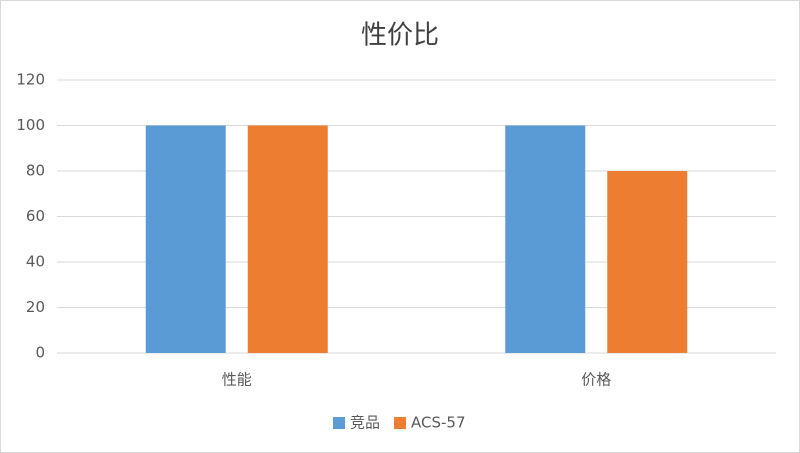  What do you see at coordinates (35, 262) in the screenshot?
I see `y-tick-label: 40` at bounding box center [35, 262].